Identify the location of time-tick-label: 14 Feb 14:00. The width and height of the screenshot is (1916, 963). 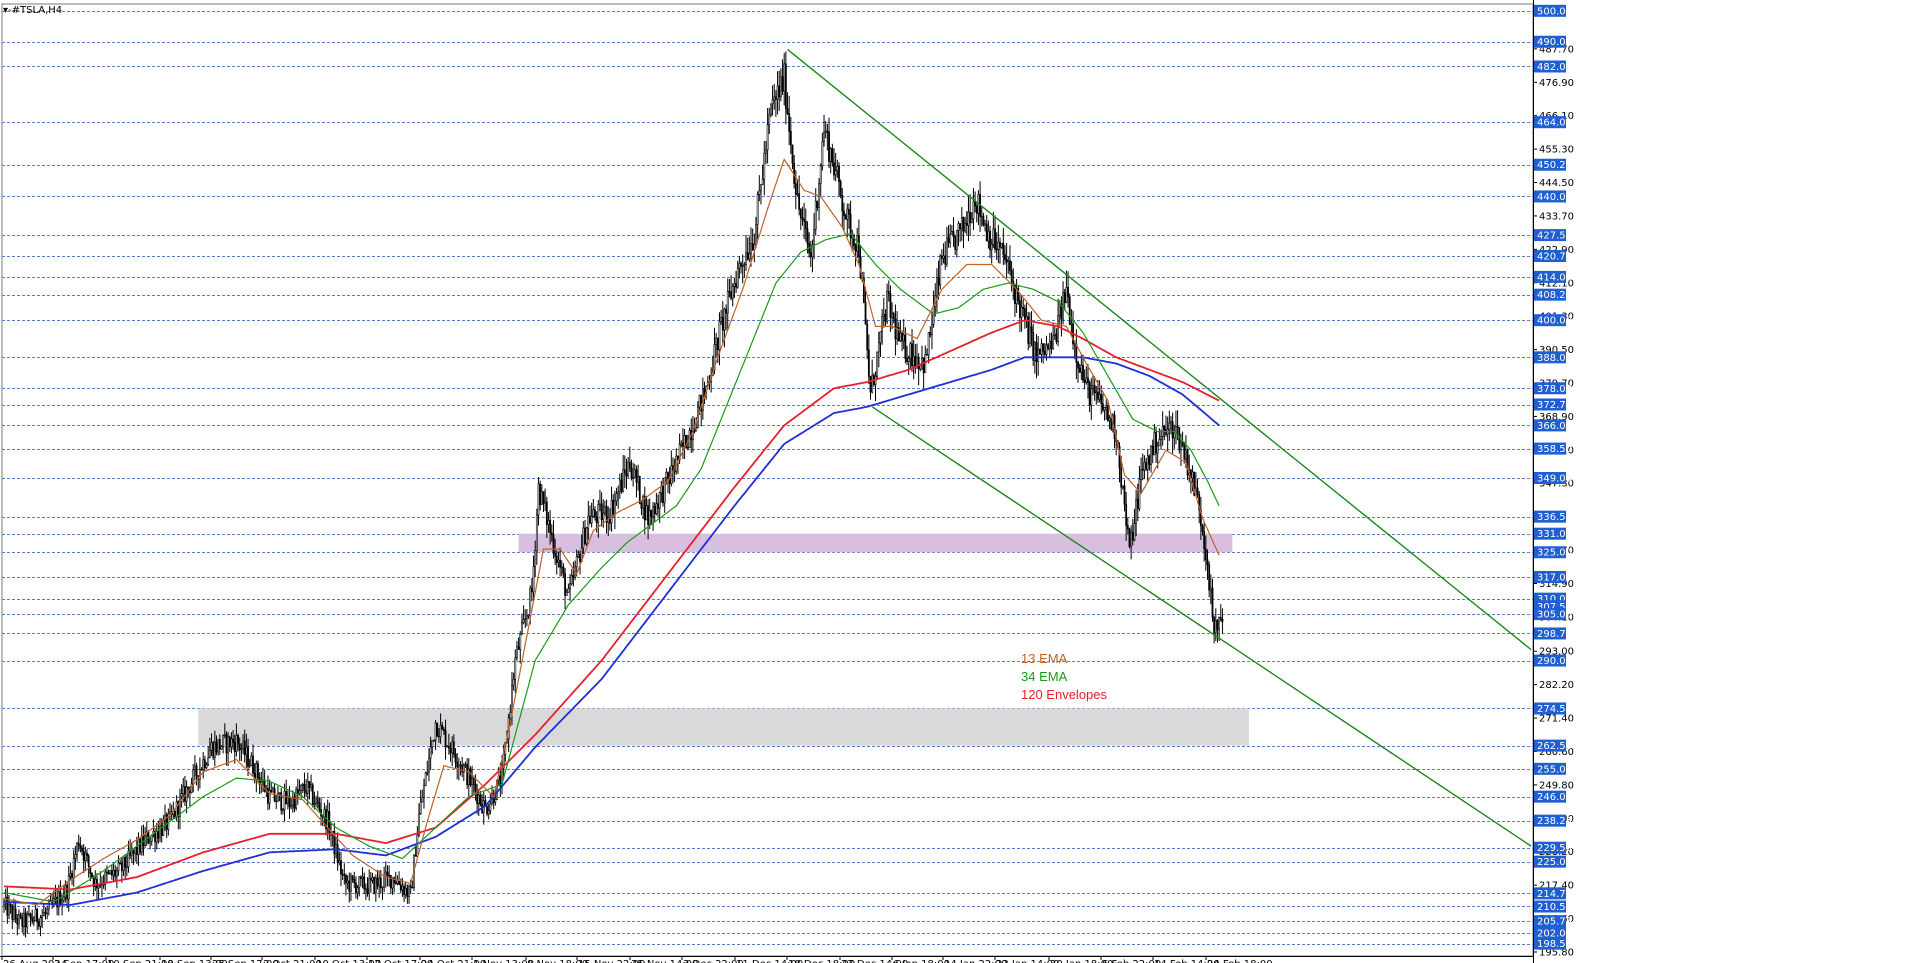
(1187, 961).